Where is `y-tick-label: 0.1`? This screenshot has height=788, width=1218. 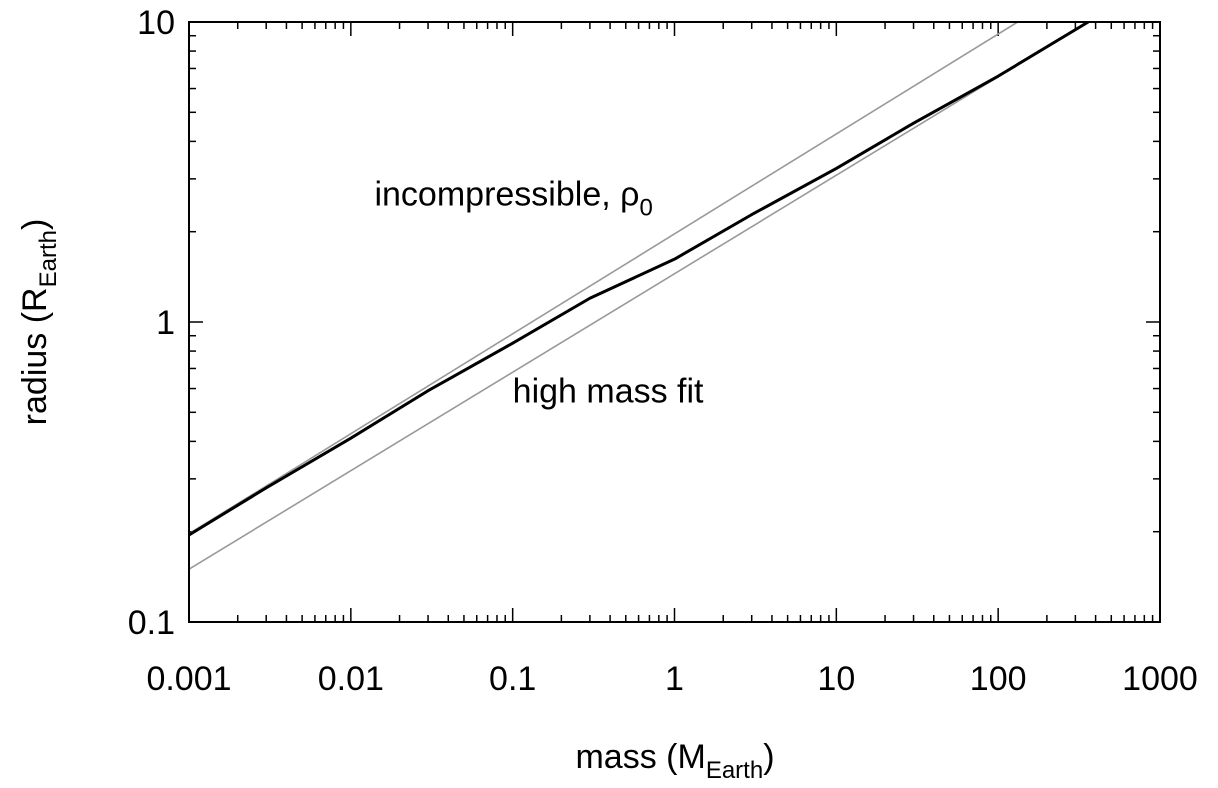
y-tick-label: 0.1 is located at coordinates (151, 623).